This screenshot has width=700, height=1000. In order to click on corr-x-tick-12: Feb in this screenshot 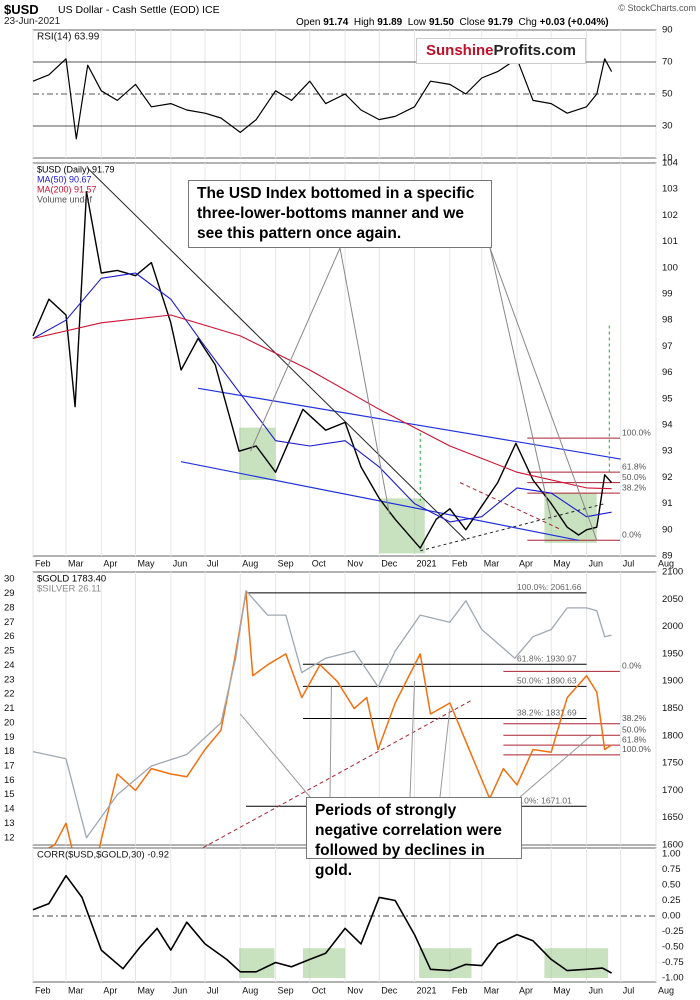, I will do `click(460, 990)`.